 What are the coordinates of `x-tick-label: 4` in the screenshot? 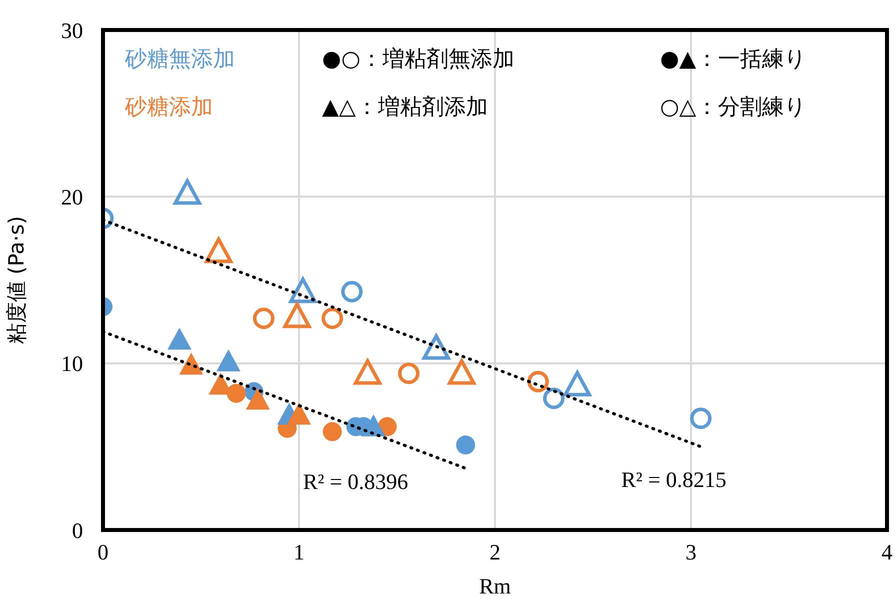 It's located at (887, 552).